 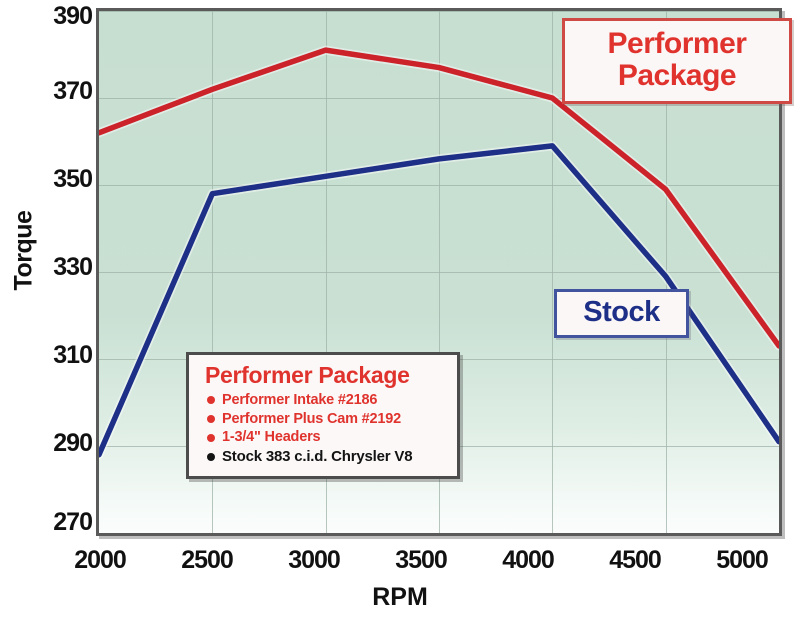 I want to click on performer-package-callout: Performer Package, so click(x=677, y=61).